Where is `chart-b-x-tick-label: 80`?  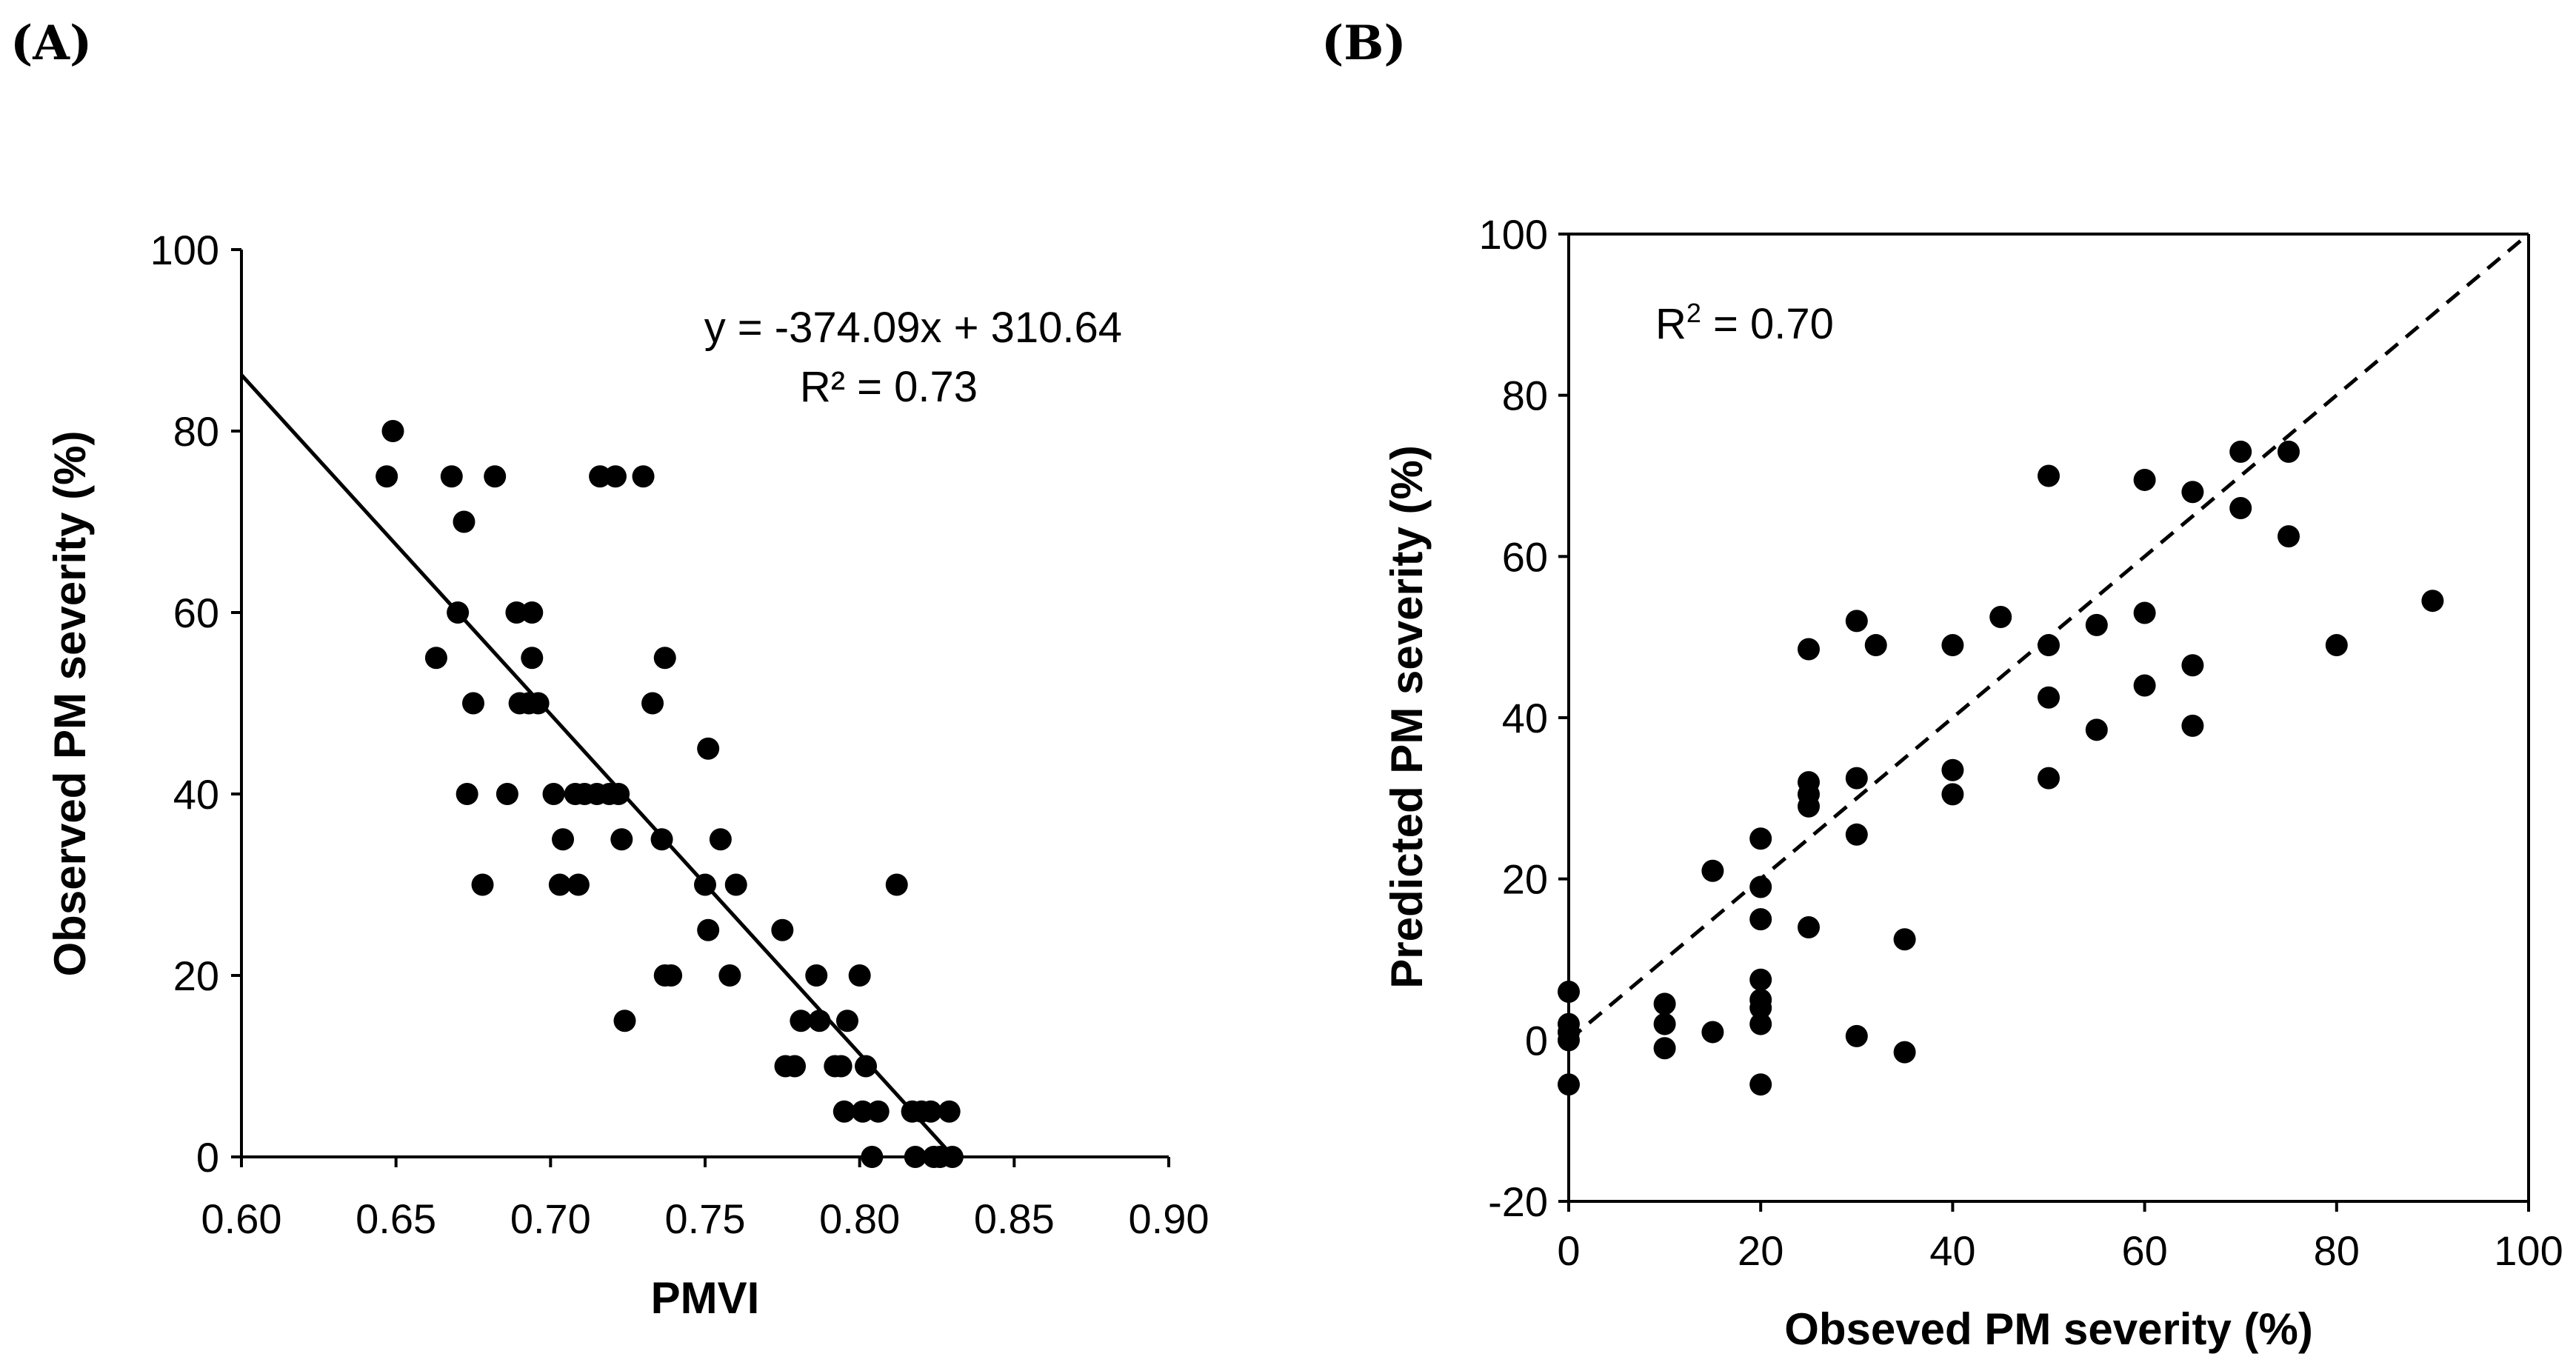 chart-b-x-tick-label: 80 is located at coordinates (2337, 1250).